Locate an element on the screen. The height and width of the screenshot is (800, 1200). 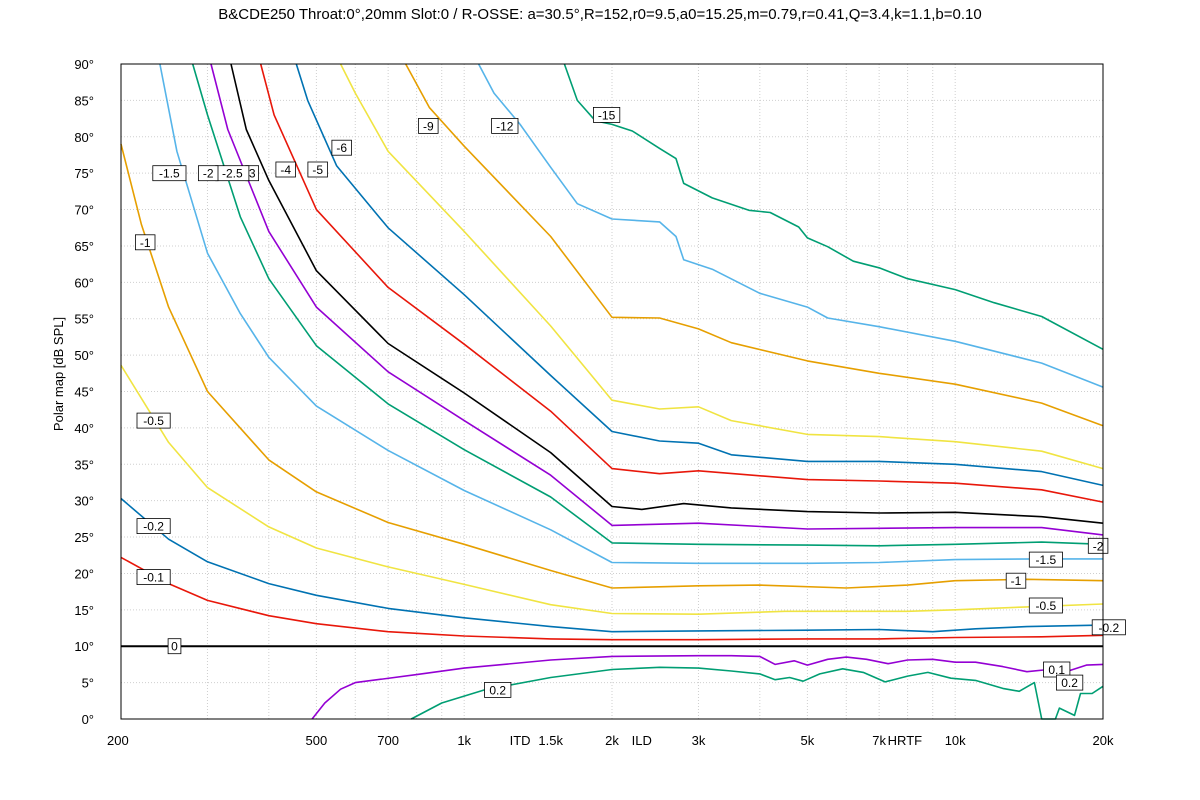
y-tick-label: 25° is located at coordinates (84, 537).